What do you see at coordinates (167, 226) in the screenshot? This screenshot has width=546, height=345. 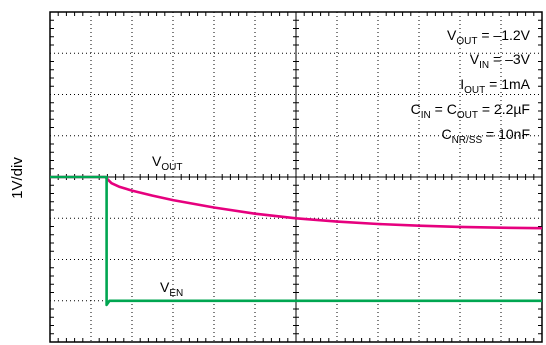 I see `trace-labels: VOUT VEN` at bounding box center [167, 226].